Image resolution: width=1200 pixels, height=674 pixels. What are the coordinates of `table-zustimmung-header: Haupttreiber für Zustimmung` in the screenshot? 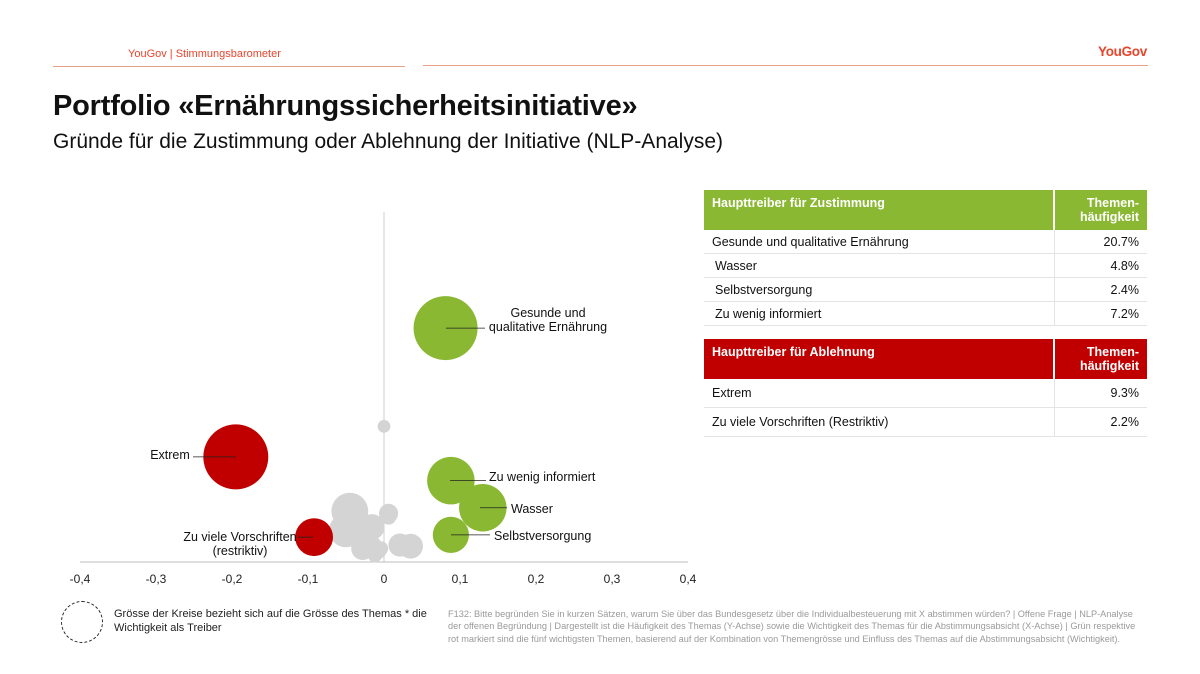 It's located at (879, 210).